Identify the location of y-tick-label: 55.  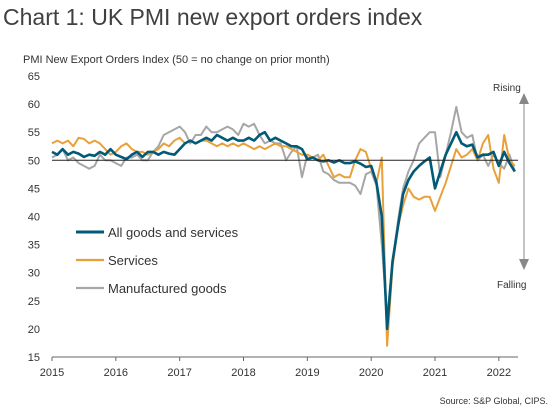
(34, 133).